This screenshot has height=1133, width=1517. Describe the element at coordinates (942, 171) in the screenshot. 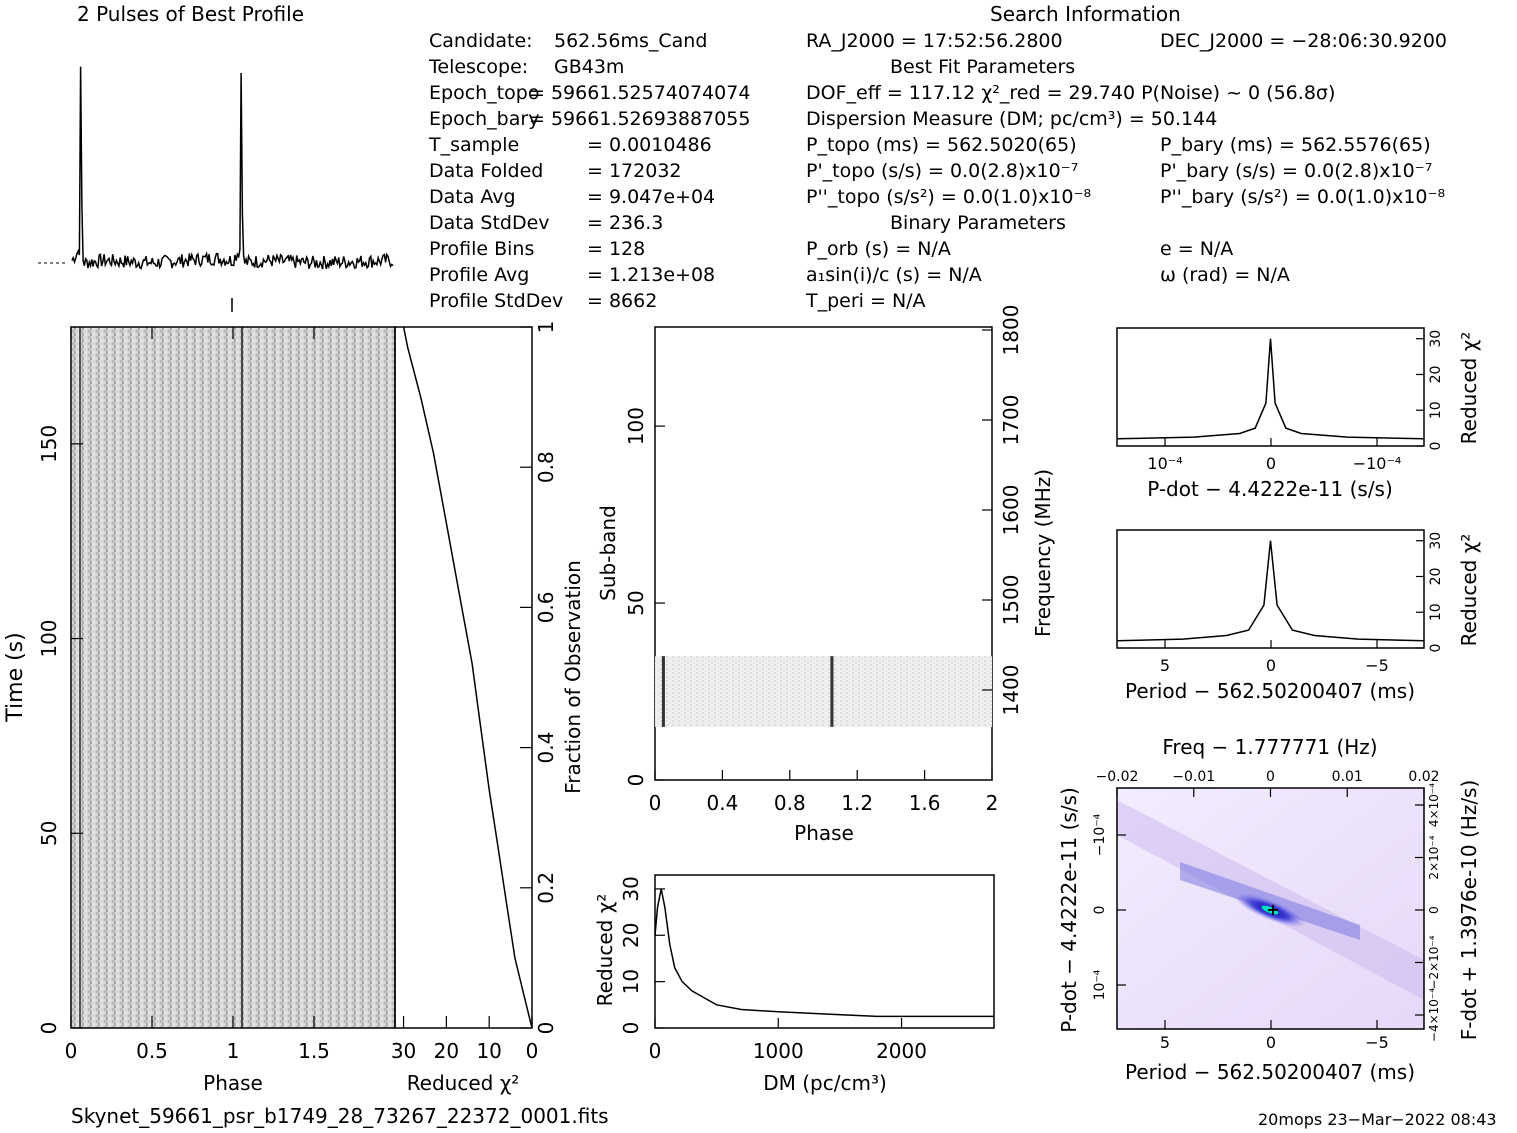

I see `info-pd-topo: P'_topo (s/s) = 0.0(2.8)x10⁻⁷` at that location.